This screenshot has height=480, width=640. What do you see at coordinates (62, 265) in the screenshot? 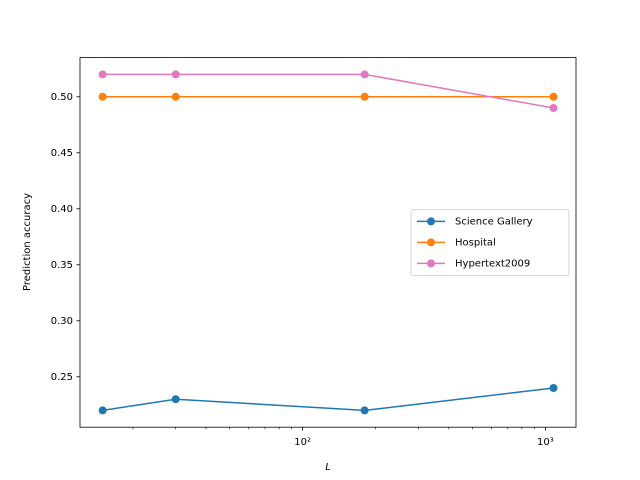
I see `y-tick-label: 0.35` at bounding box center [62, 265].